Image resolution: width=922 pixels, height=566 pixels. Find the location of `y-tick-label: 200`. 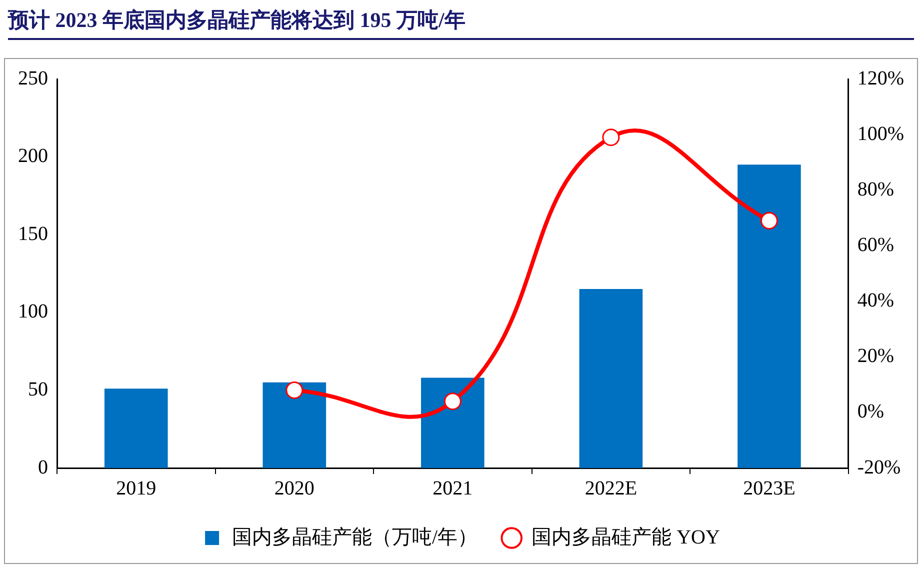

y-tick-label: 200 is located at coordinates (33, 156).